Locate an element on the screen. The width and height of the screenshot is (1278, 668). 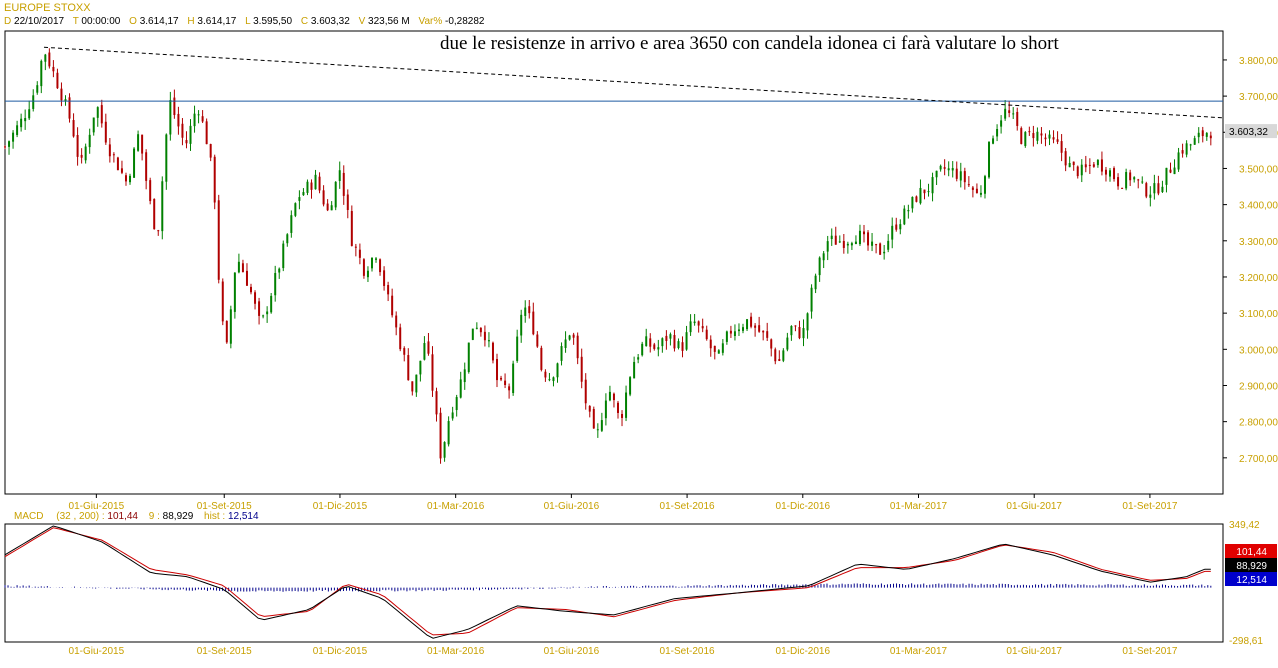
macd-params: (32 , 200) is located at coordinates (78, 516).